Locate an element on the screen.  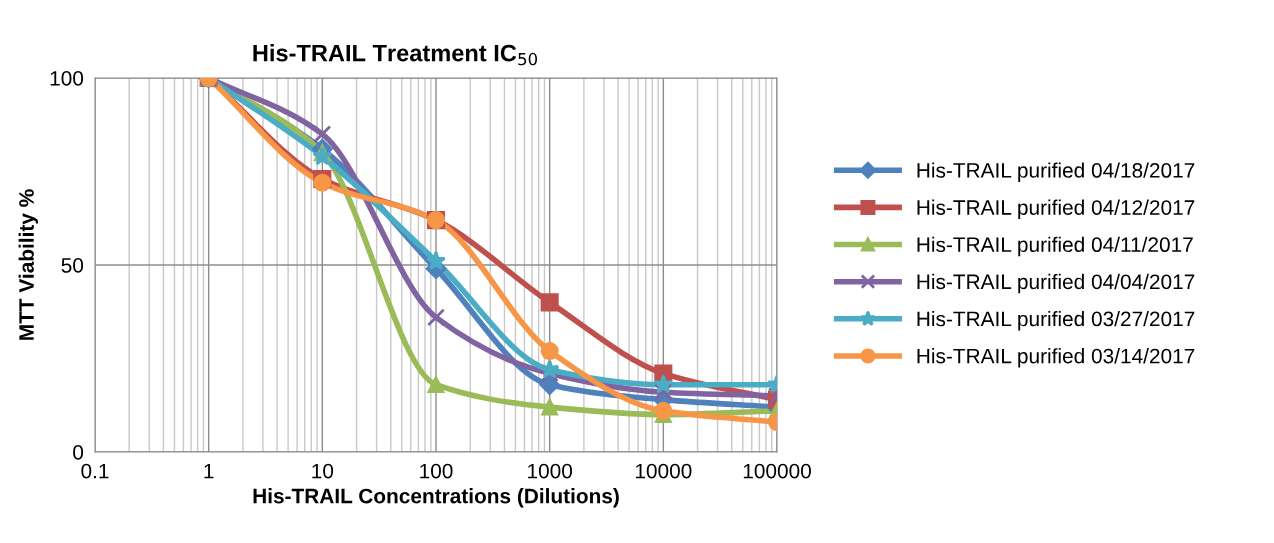
legend-label: His-TRAIL purified 04/04/2017 is located at coordinates (1056, 283).